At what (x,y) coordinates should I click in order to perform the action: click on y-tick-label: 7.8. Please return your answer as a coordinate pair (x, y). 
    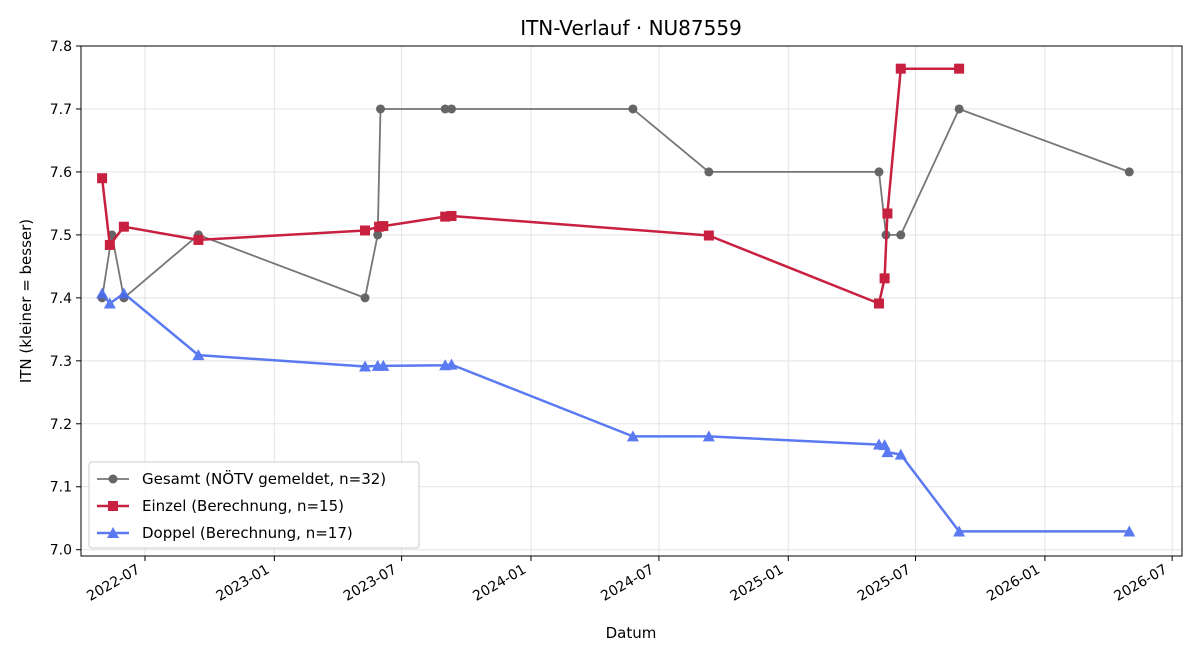
    Looking at the image, I should click on (61, 47).